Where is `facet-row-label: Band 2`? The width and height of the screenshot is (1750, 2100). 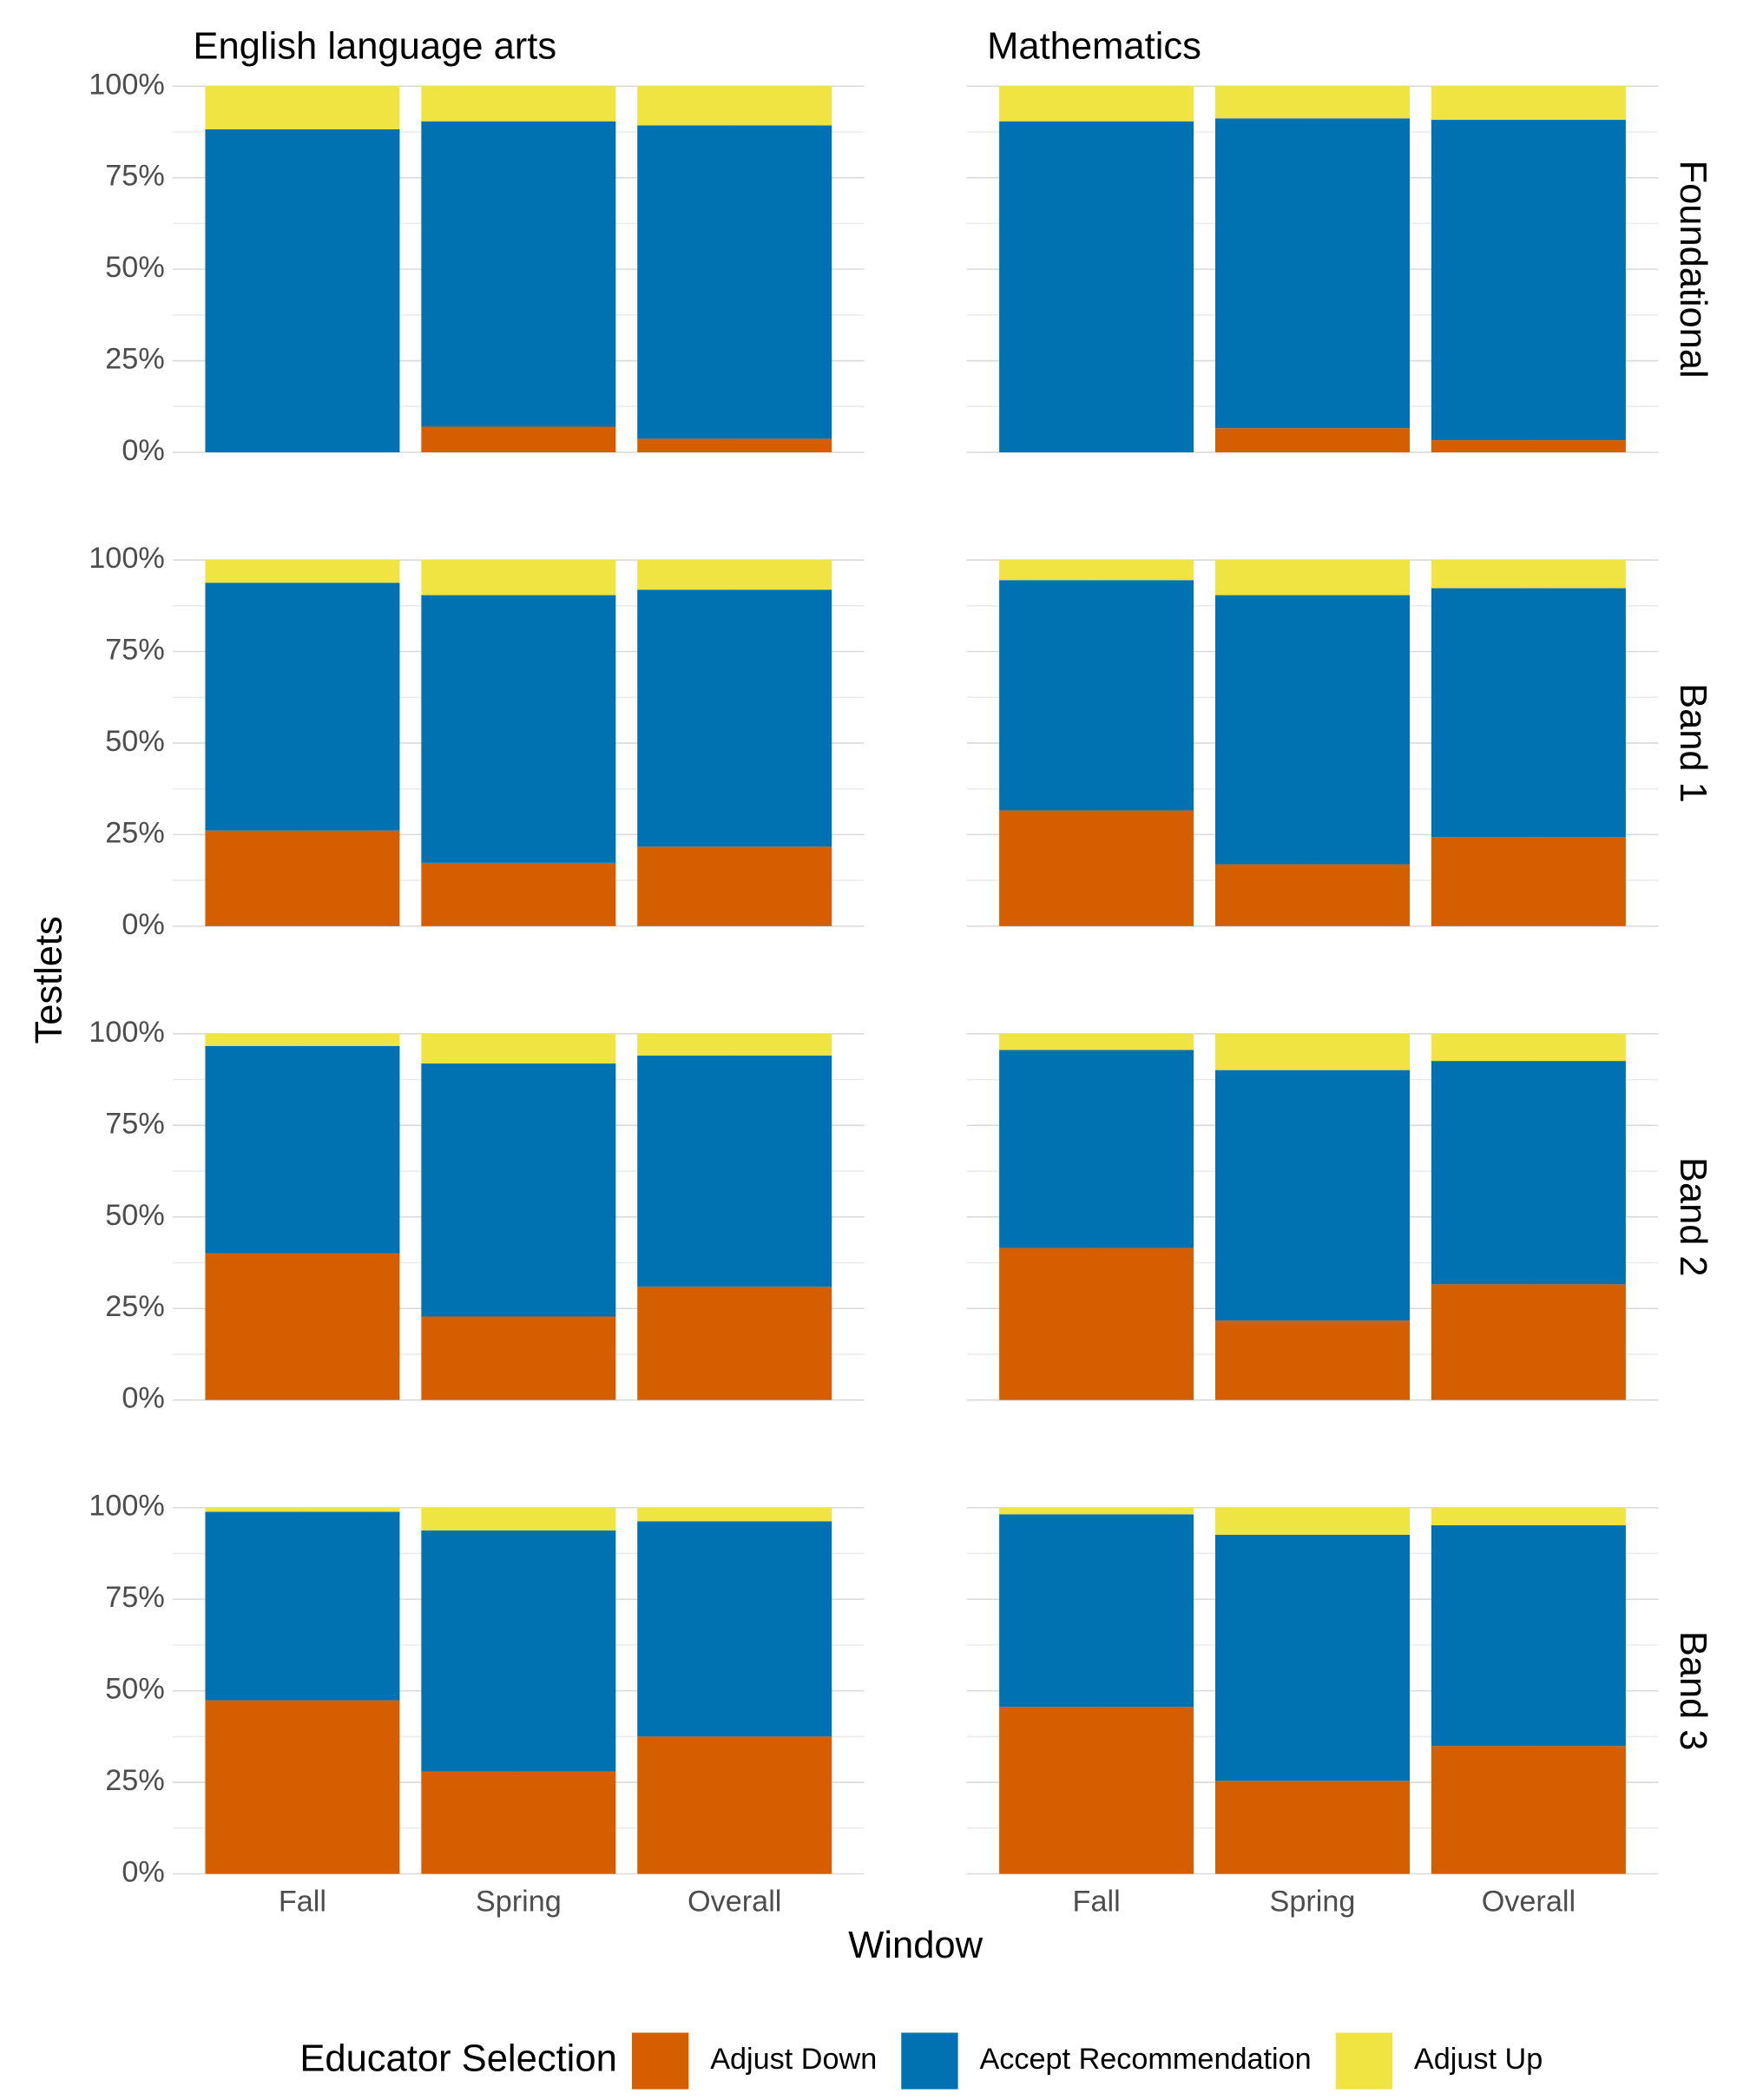 facet-row-label: Band 2 is located at coordinates (1693, 1217).